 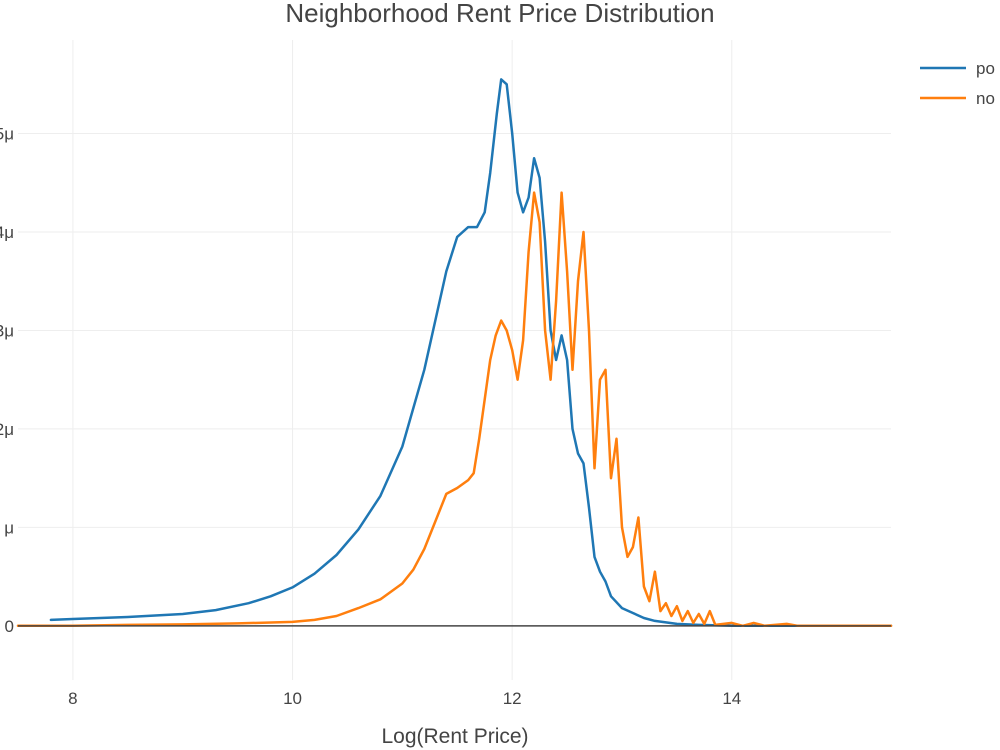 What do you see at coordinates (731, 698) in the screenshot?
I see `x-tick-label-3: 14` at bounding box center [731, 698].